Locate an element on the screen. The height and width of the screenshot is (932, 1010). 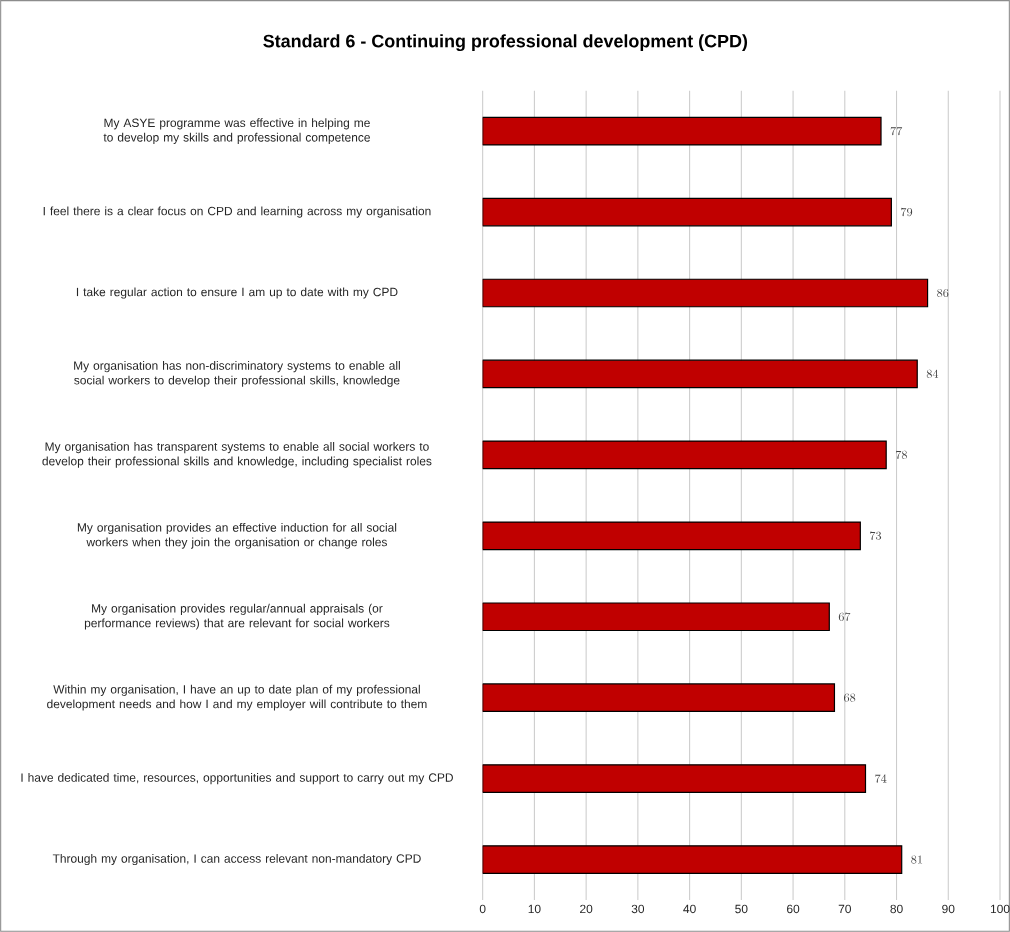
x-tick-label: 60 is located at coordinates (793, 909).